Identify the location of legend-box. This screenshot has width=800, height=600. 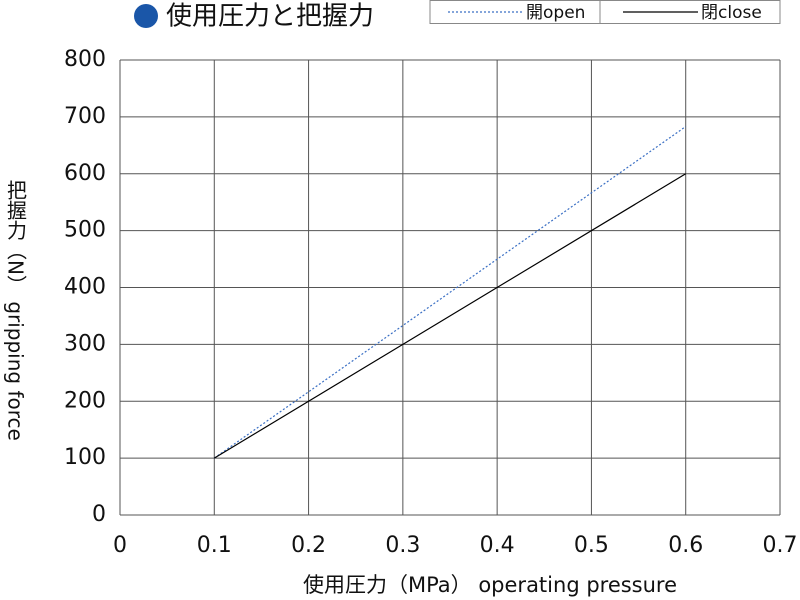
(690, 12).